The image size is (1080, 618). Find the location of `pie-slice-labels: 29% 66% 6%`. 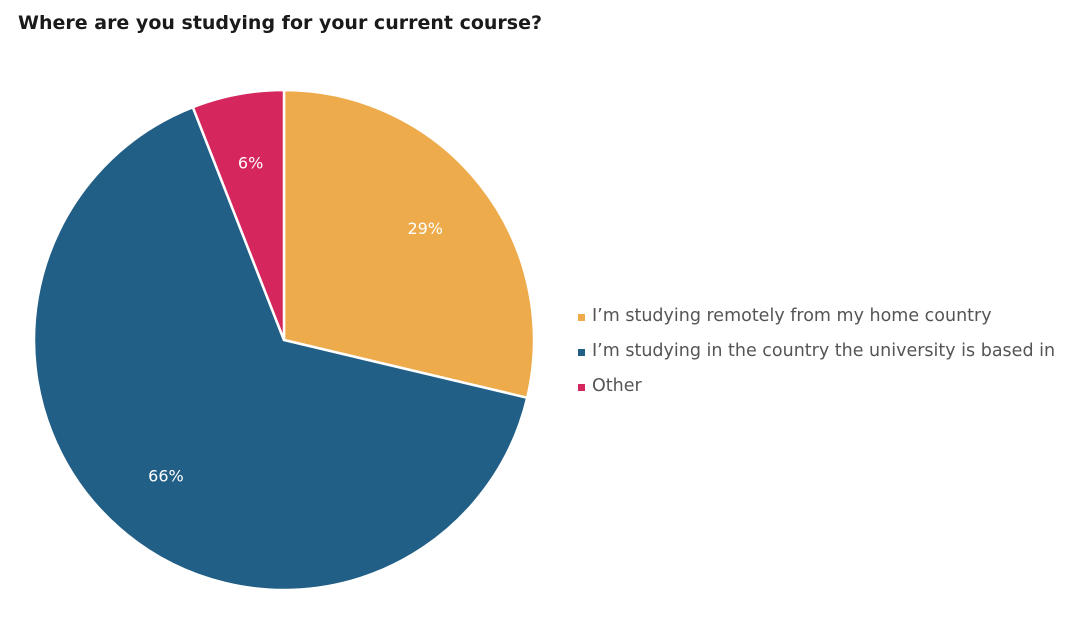

pie-slice-labels: 29% 66% 6% is located at coordinates (295, 320).